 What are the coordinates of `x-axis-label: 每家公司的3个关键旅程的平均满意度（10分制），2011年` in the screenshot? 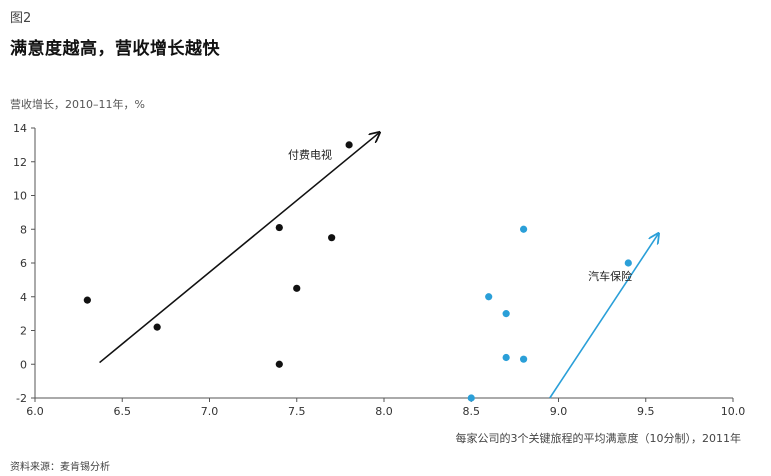 It's located at (598, 438).